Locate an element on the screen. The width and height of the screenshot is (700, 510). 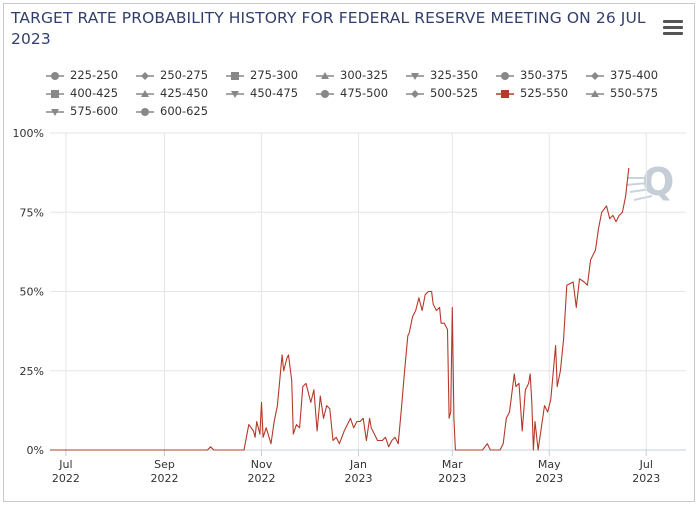
hamburger-menu-icon is located at coordinates (673, 29).